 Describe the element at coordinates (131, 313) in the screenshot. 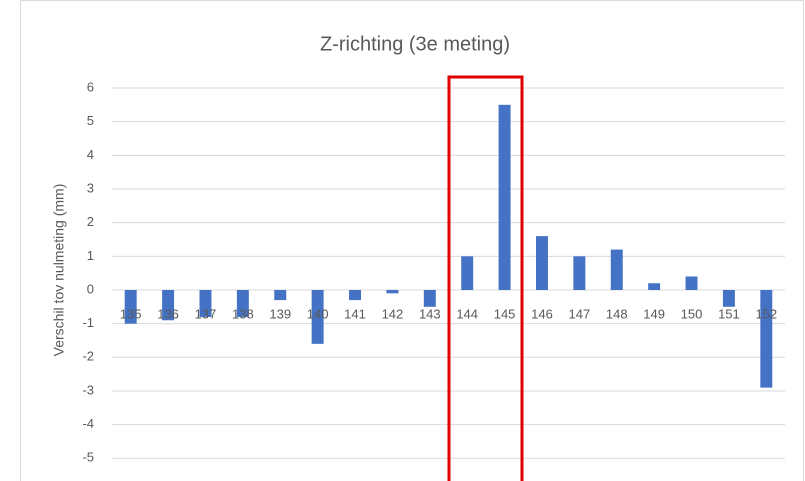

I see `x-tick-label: 135` at that location.